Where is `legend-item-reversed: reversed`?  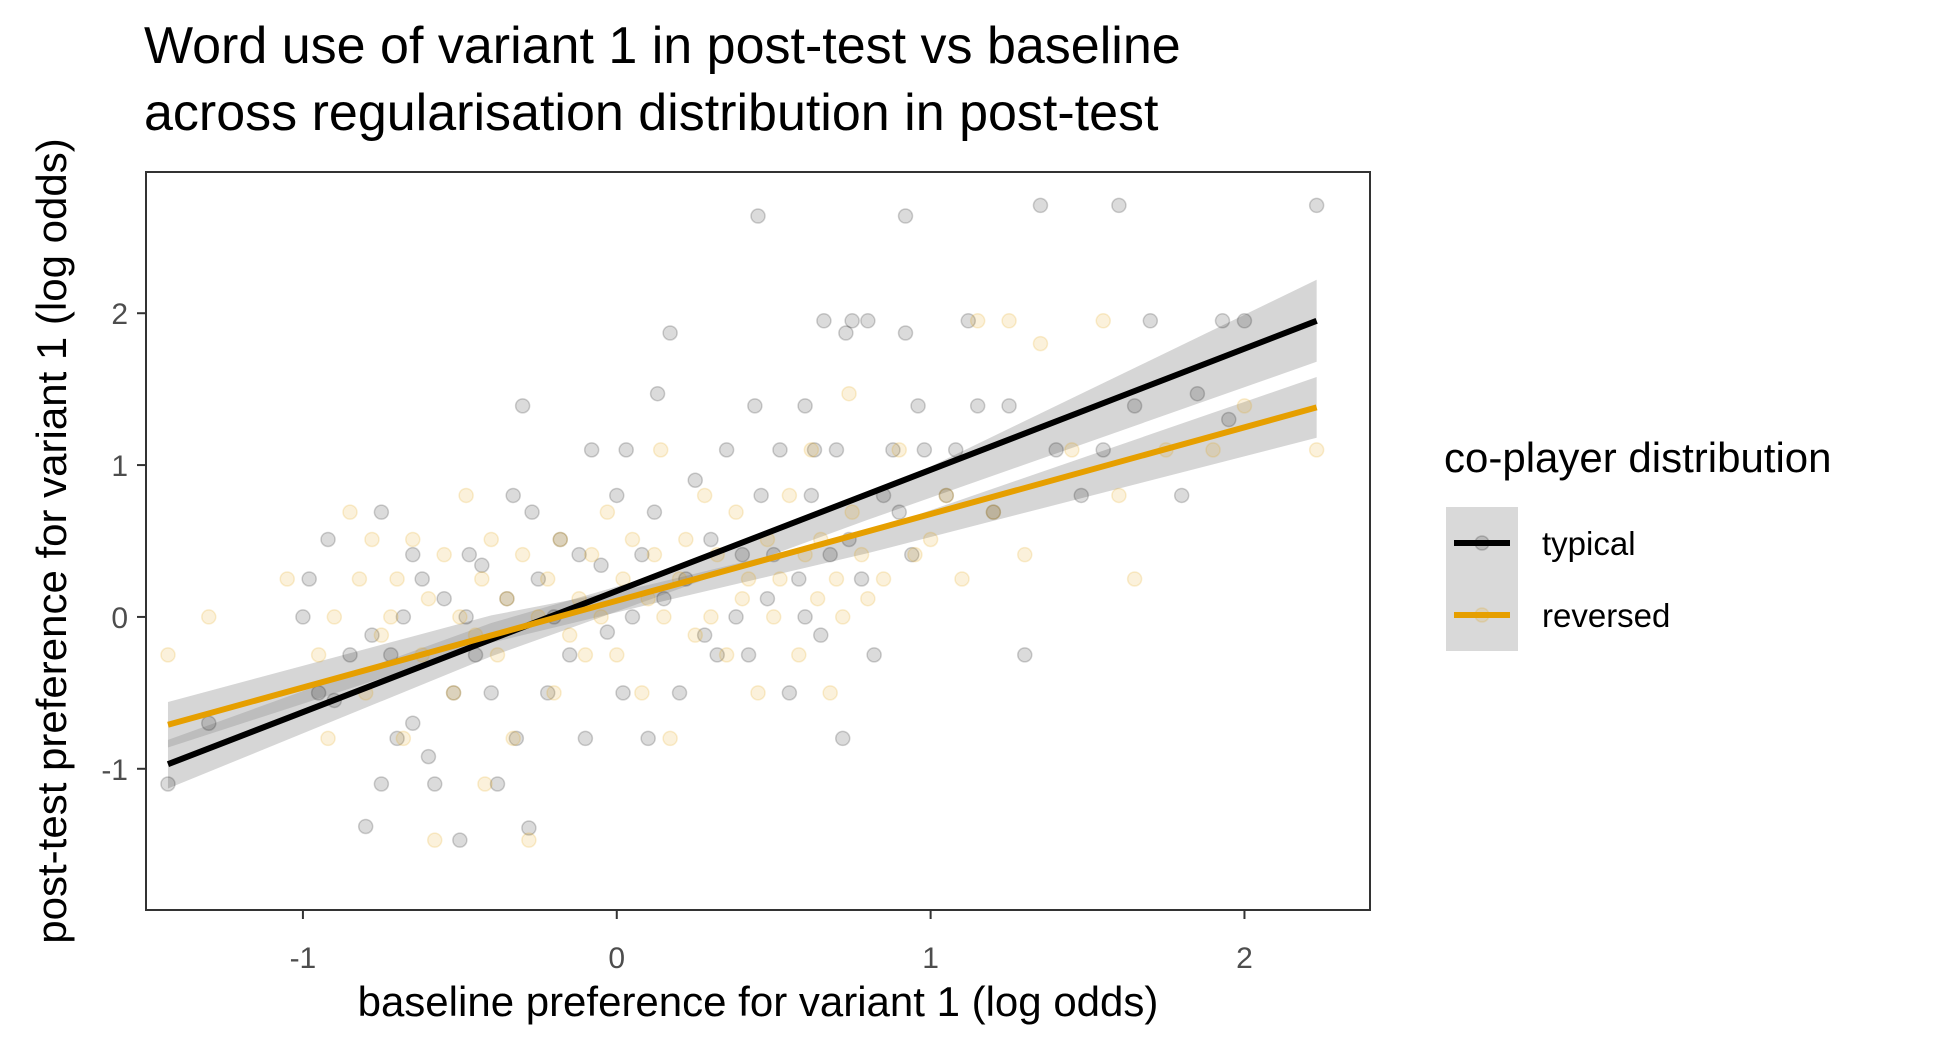
legend-item-reversed: reversed is located at coordinates (1558, 615).